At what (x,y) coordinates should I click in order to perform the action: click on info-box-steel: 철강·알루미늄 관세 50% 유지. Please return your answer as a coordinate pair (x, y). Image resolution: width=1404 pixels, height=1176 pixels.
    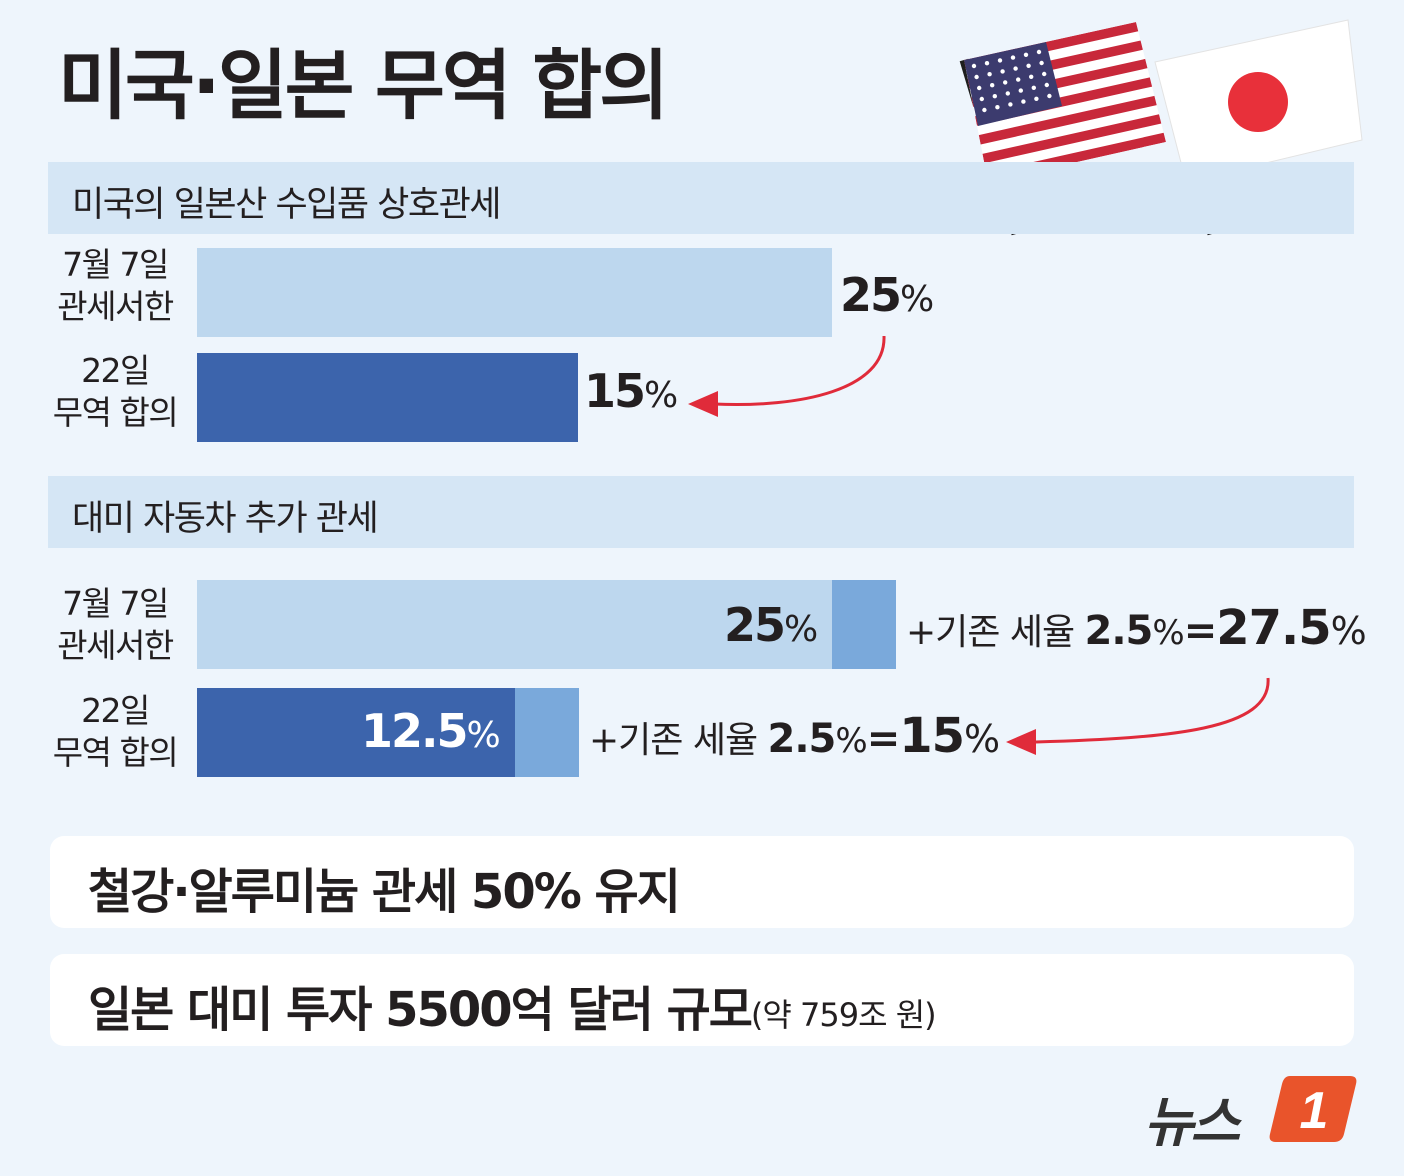
    Looking at the image, I should click on (702, 882).